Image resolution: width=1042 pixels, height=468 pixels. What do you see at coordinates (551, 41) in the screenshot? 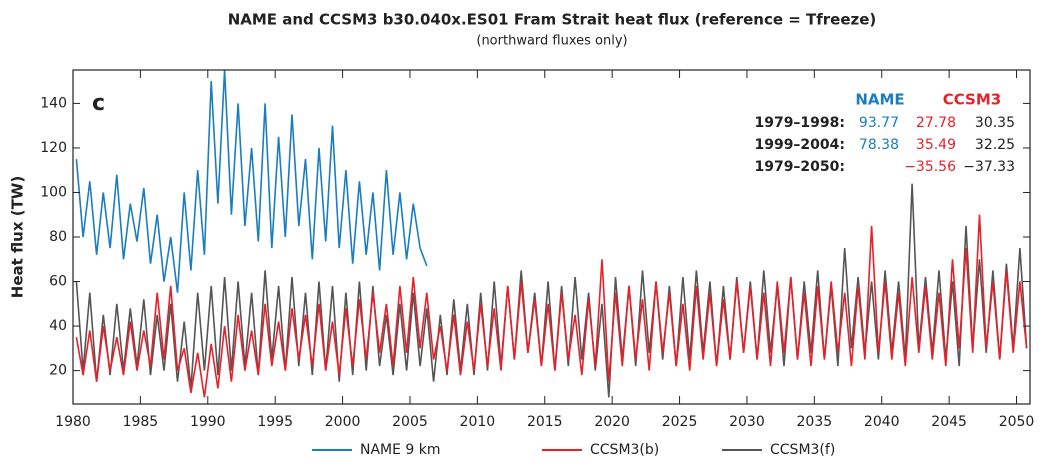
I see `chart-subtitle: (northward fluxes only)` at bounding box center [551, 41].